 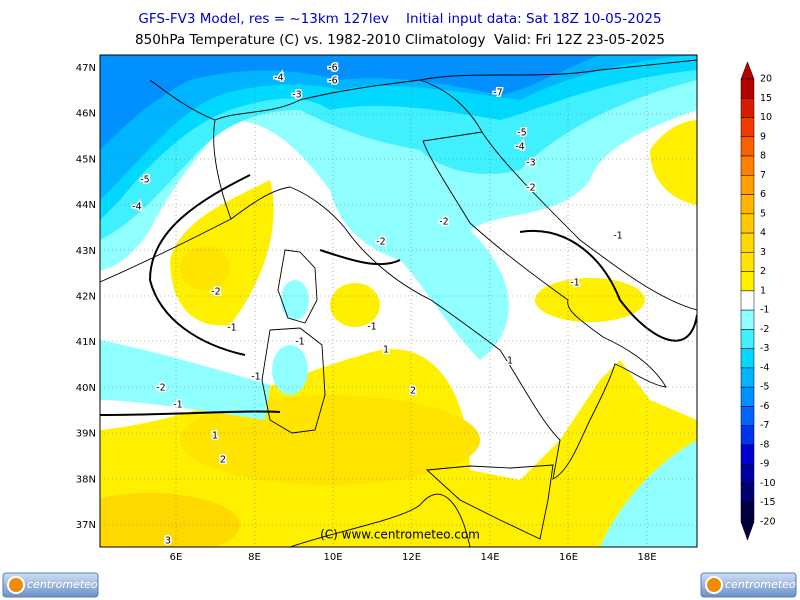 I want to click on lon-label: 12E, so click(x=411, y=557).